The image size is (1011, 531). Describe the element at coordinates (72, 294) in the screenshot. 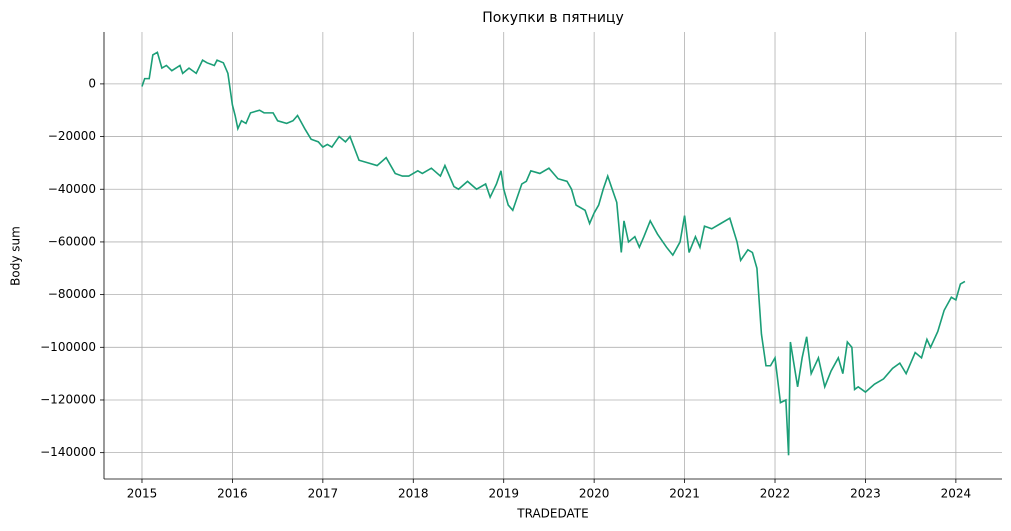

I see `y-tick-label: −80000` at that location.